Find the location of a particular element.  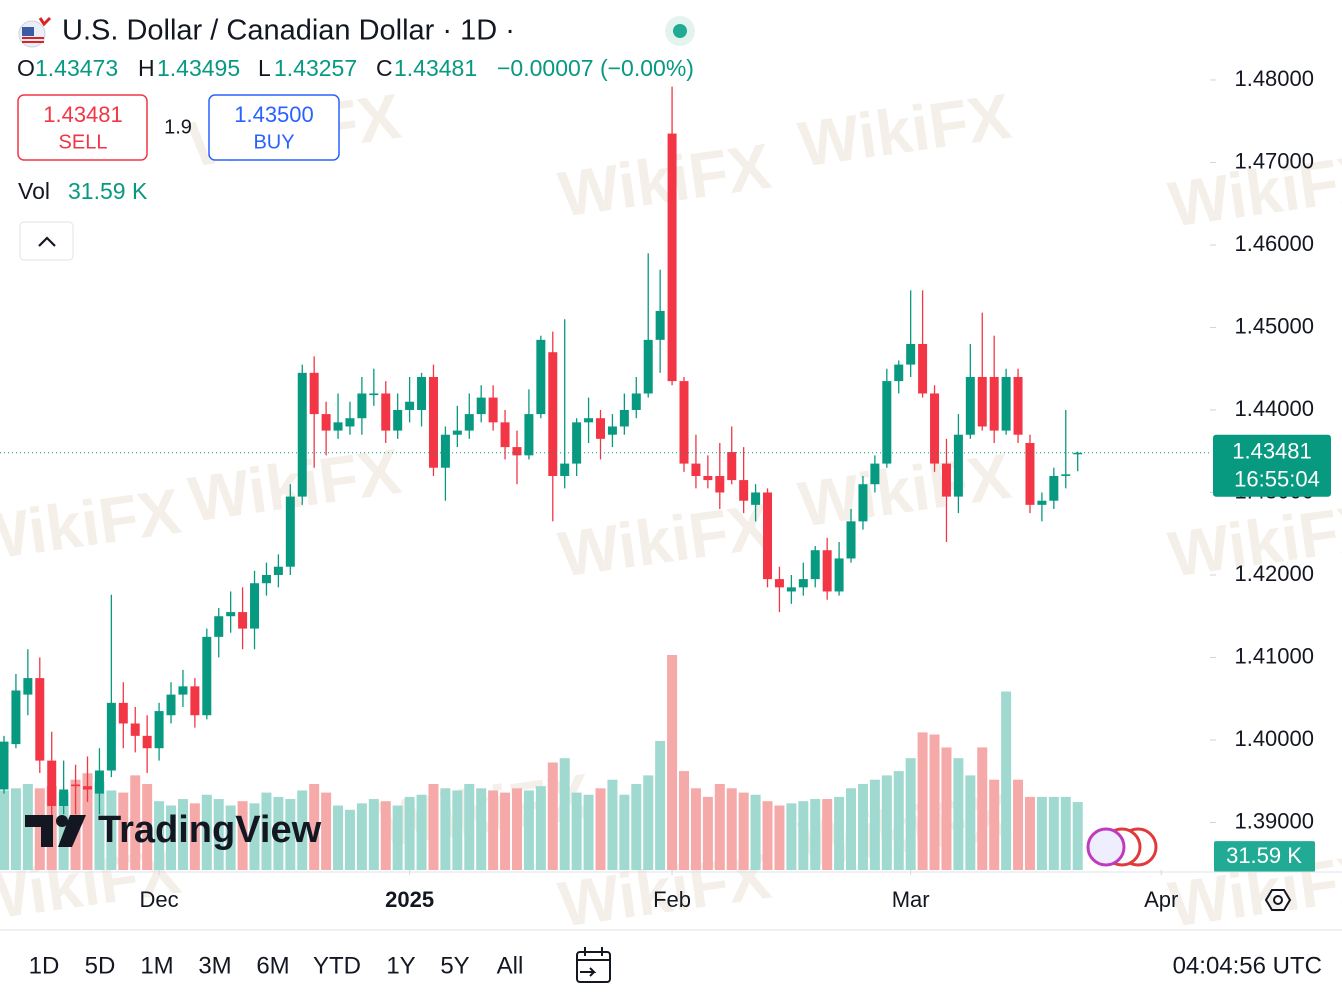

y-tick-label: 1.40000 is located at coordinates (1274, 738).